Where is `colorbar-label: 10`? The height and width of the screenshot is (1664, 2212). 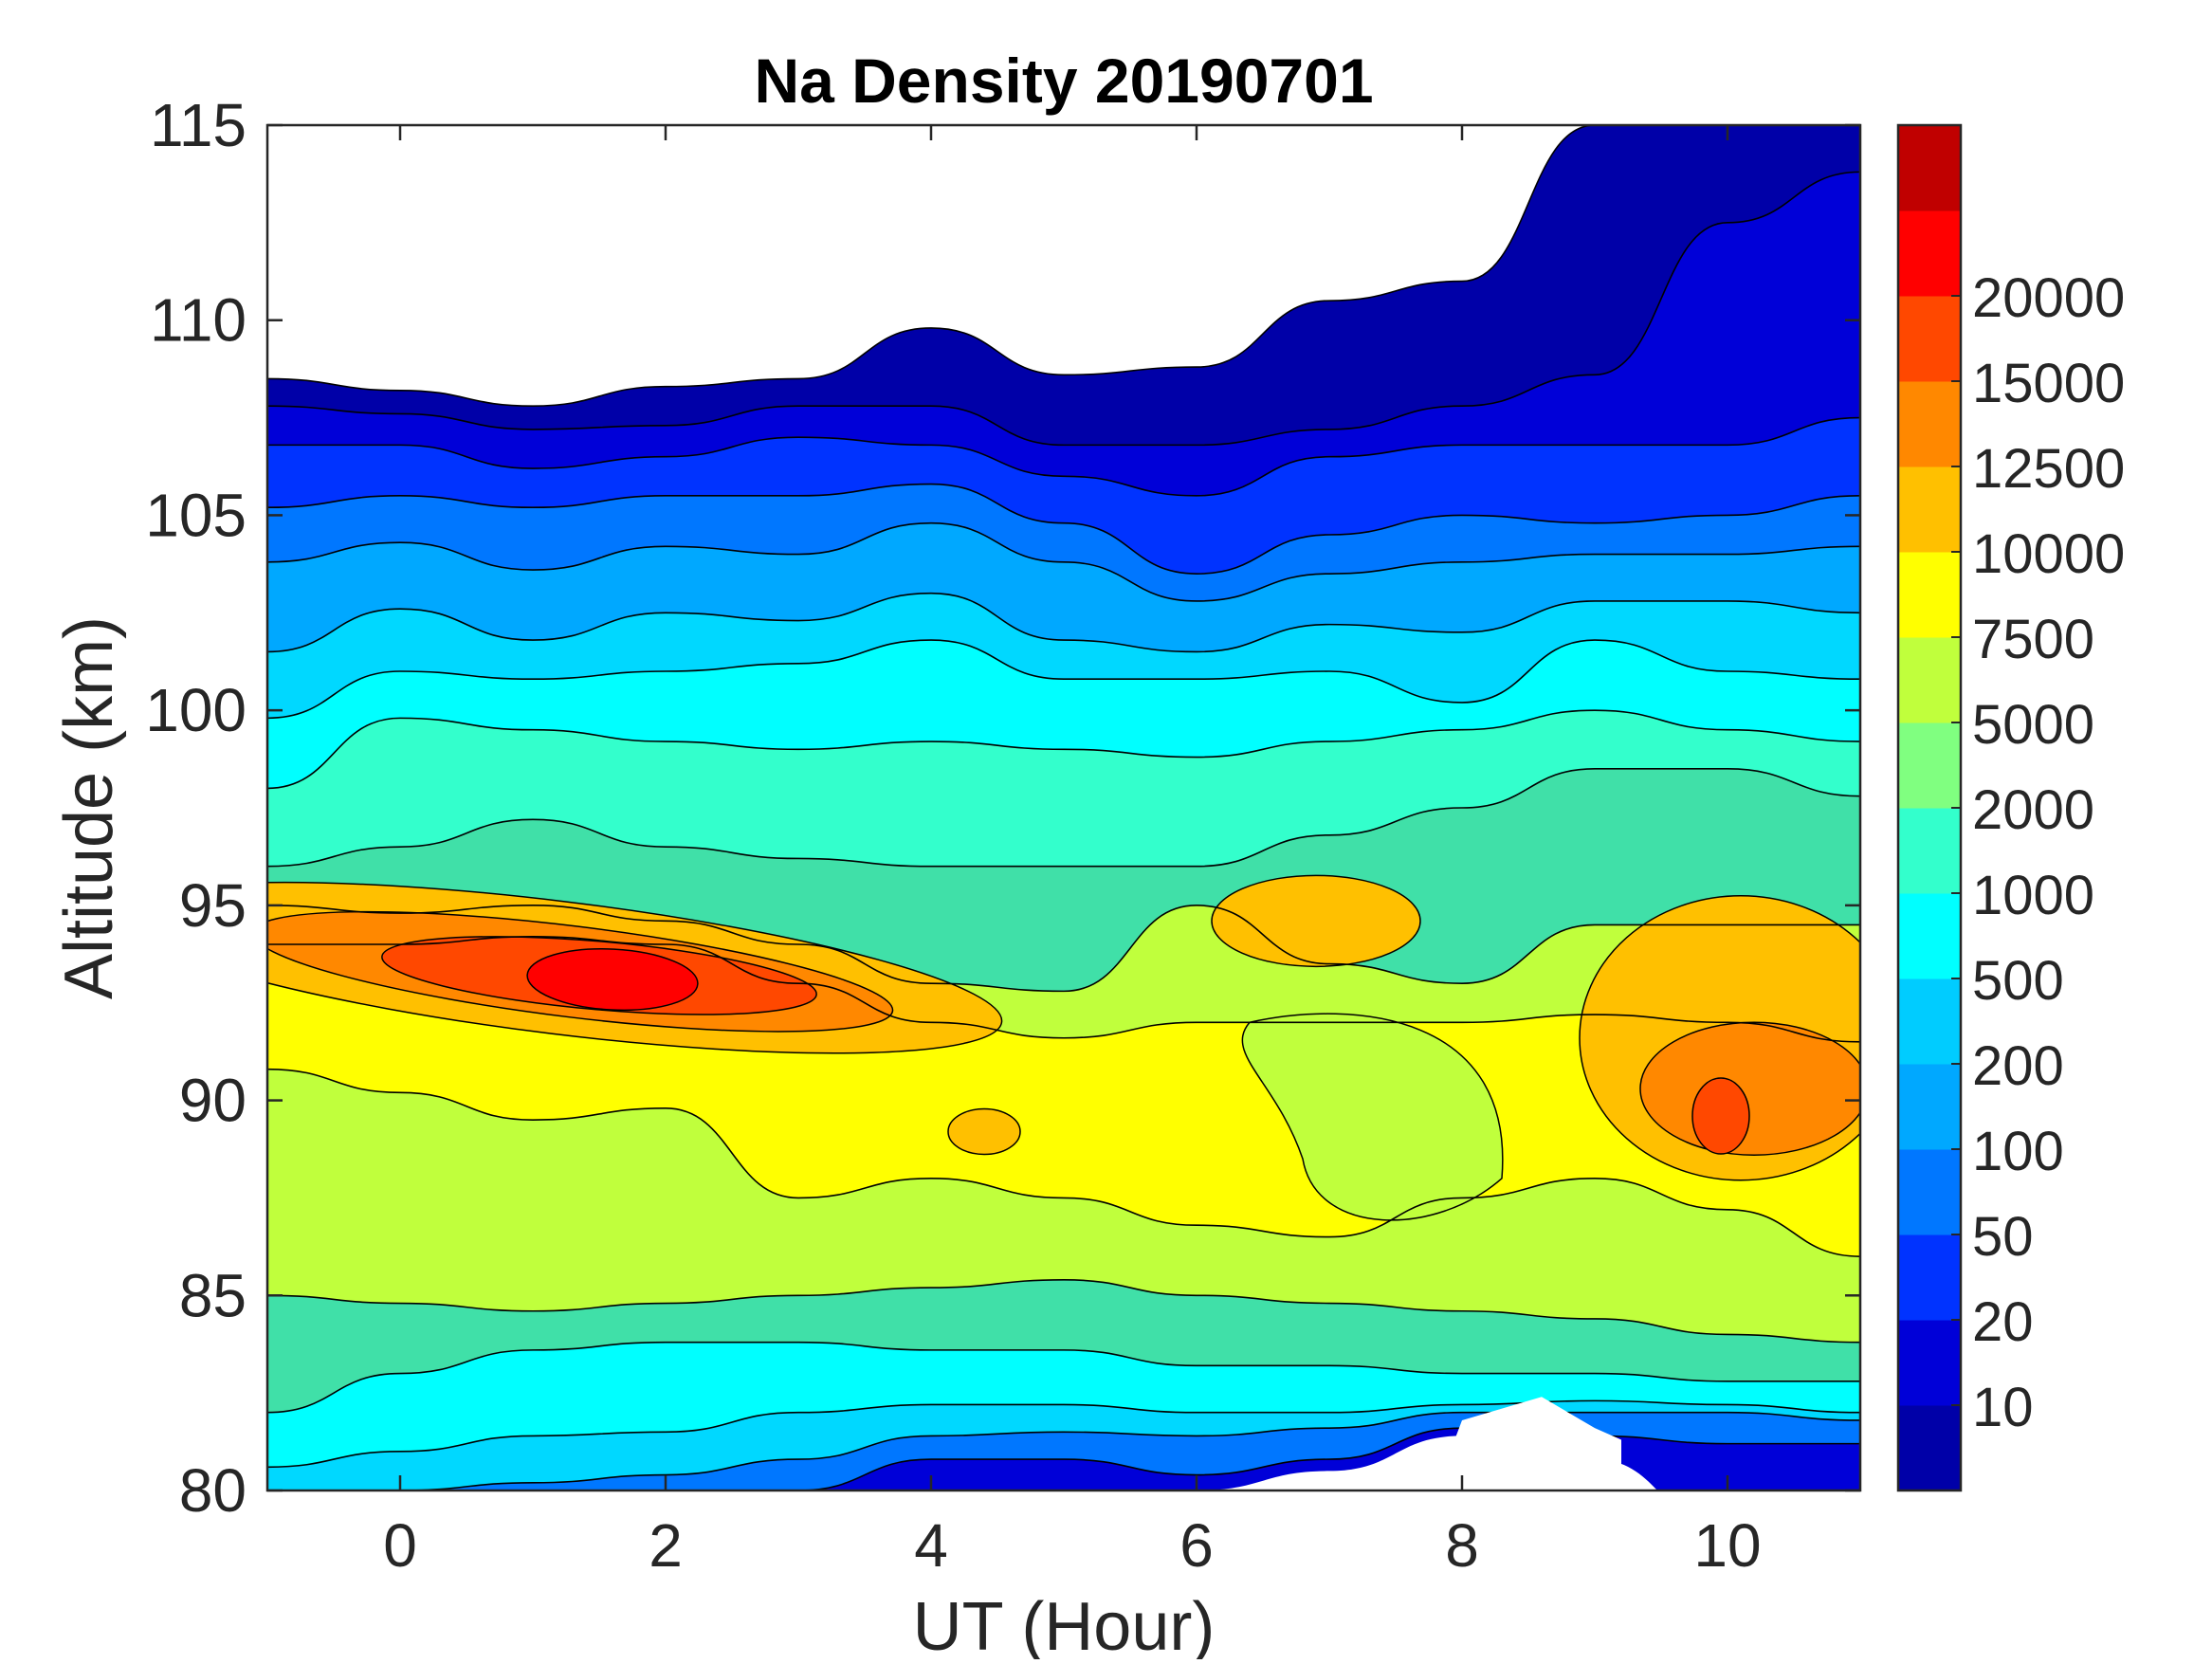 colorbar-label: 10 is located at coordinates (2003, 1407).